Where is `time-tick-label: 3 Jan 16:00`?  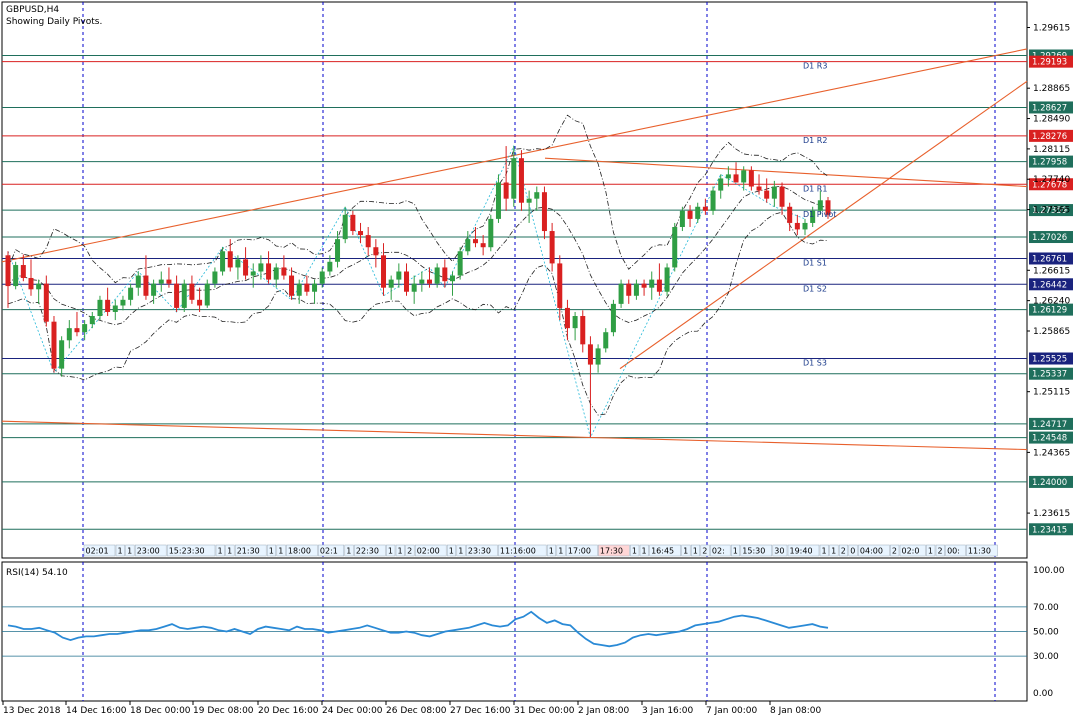 time-tick-label: 3 Jan 16:00 is located at coordinates (668, 711).